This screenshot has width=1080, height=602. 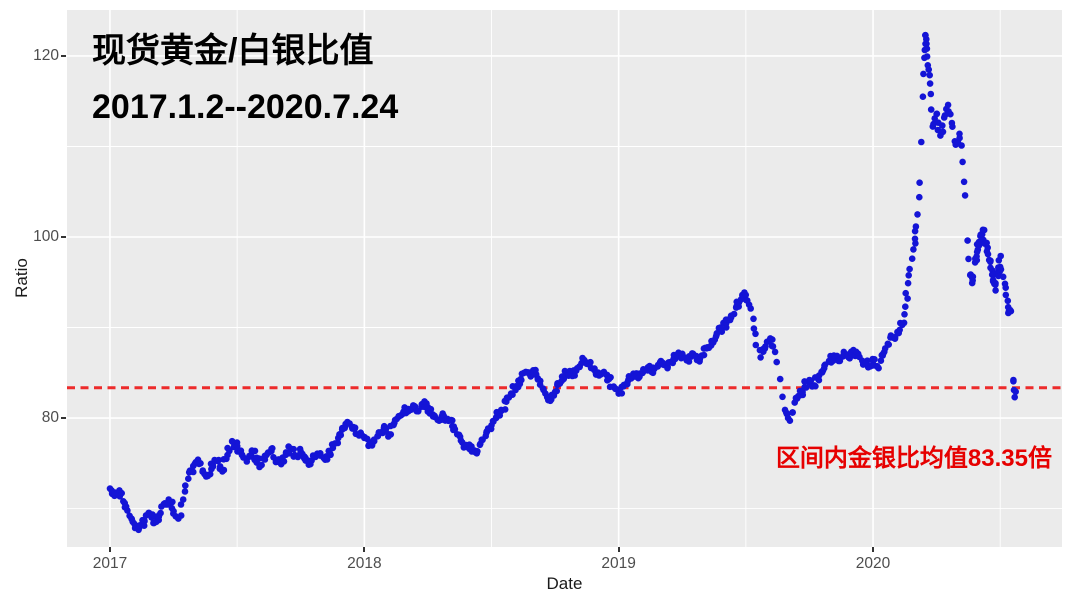 I want to click on y-axis-tick-label: 120, so click(x=46, y=55).